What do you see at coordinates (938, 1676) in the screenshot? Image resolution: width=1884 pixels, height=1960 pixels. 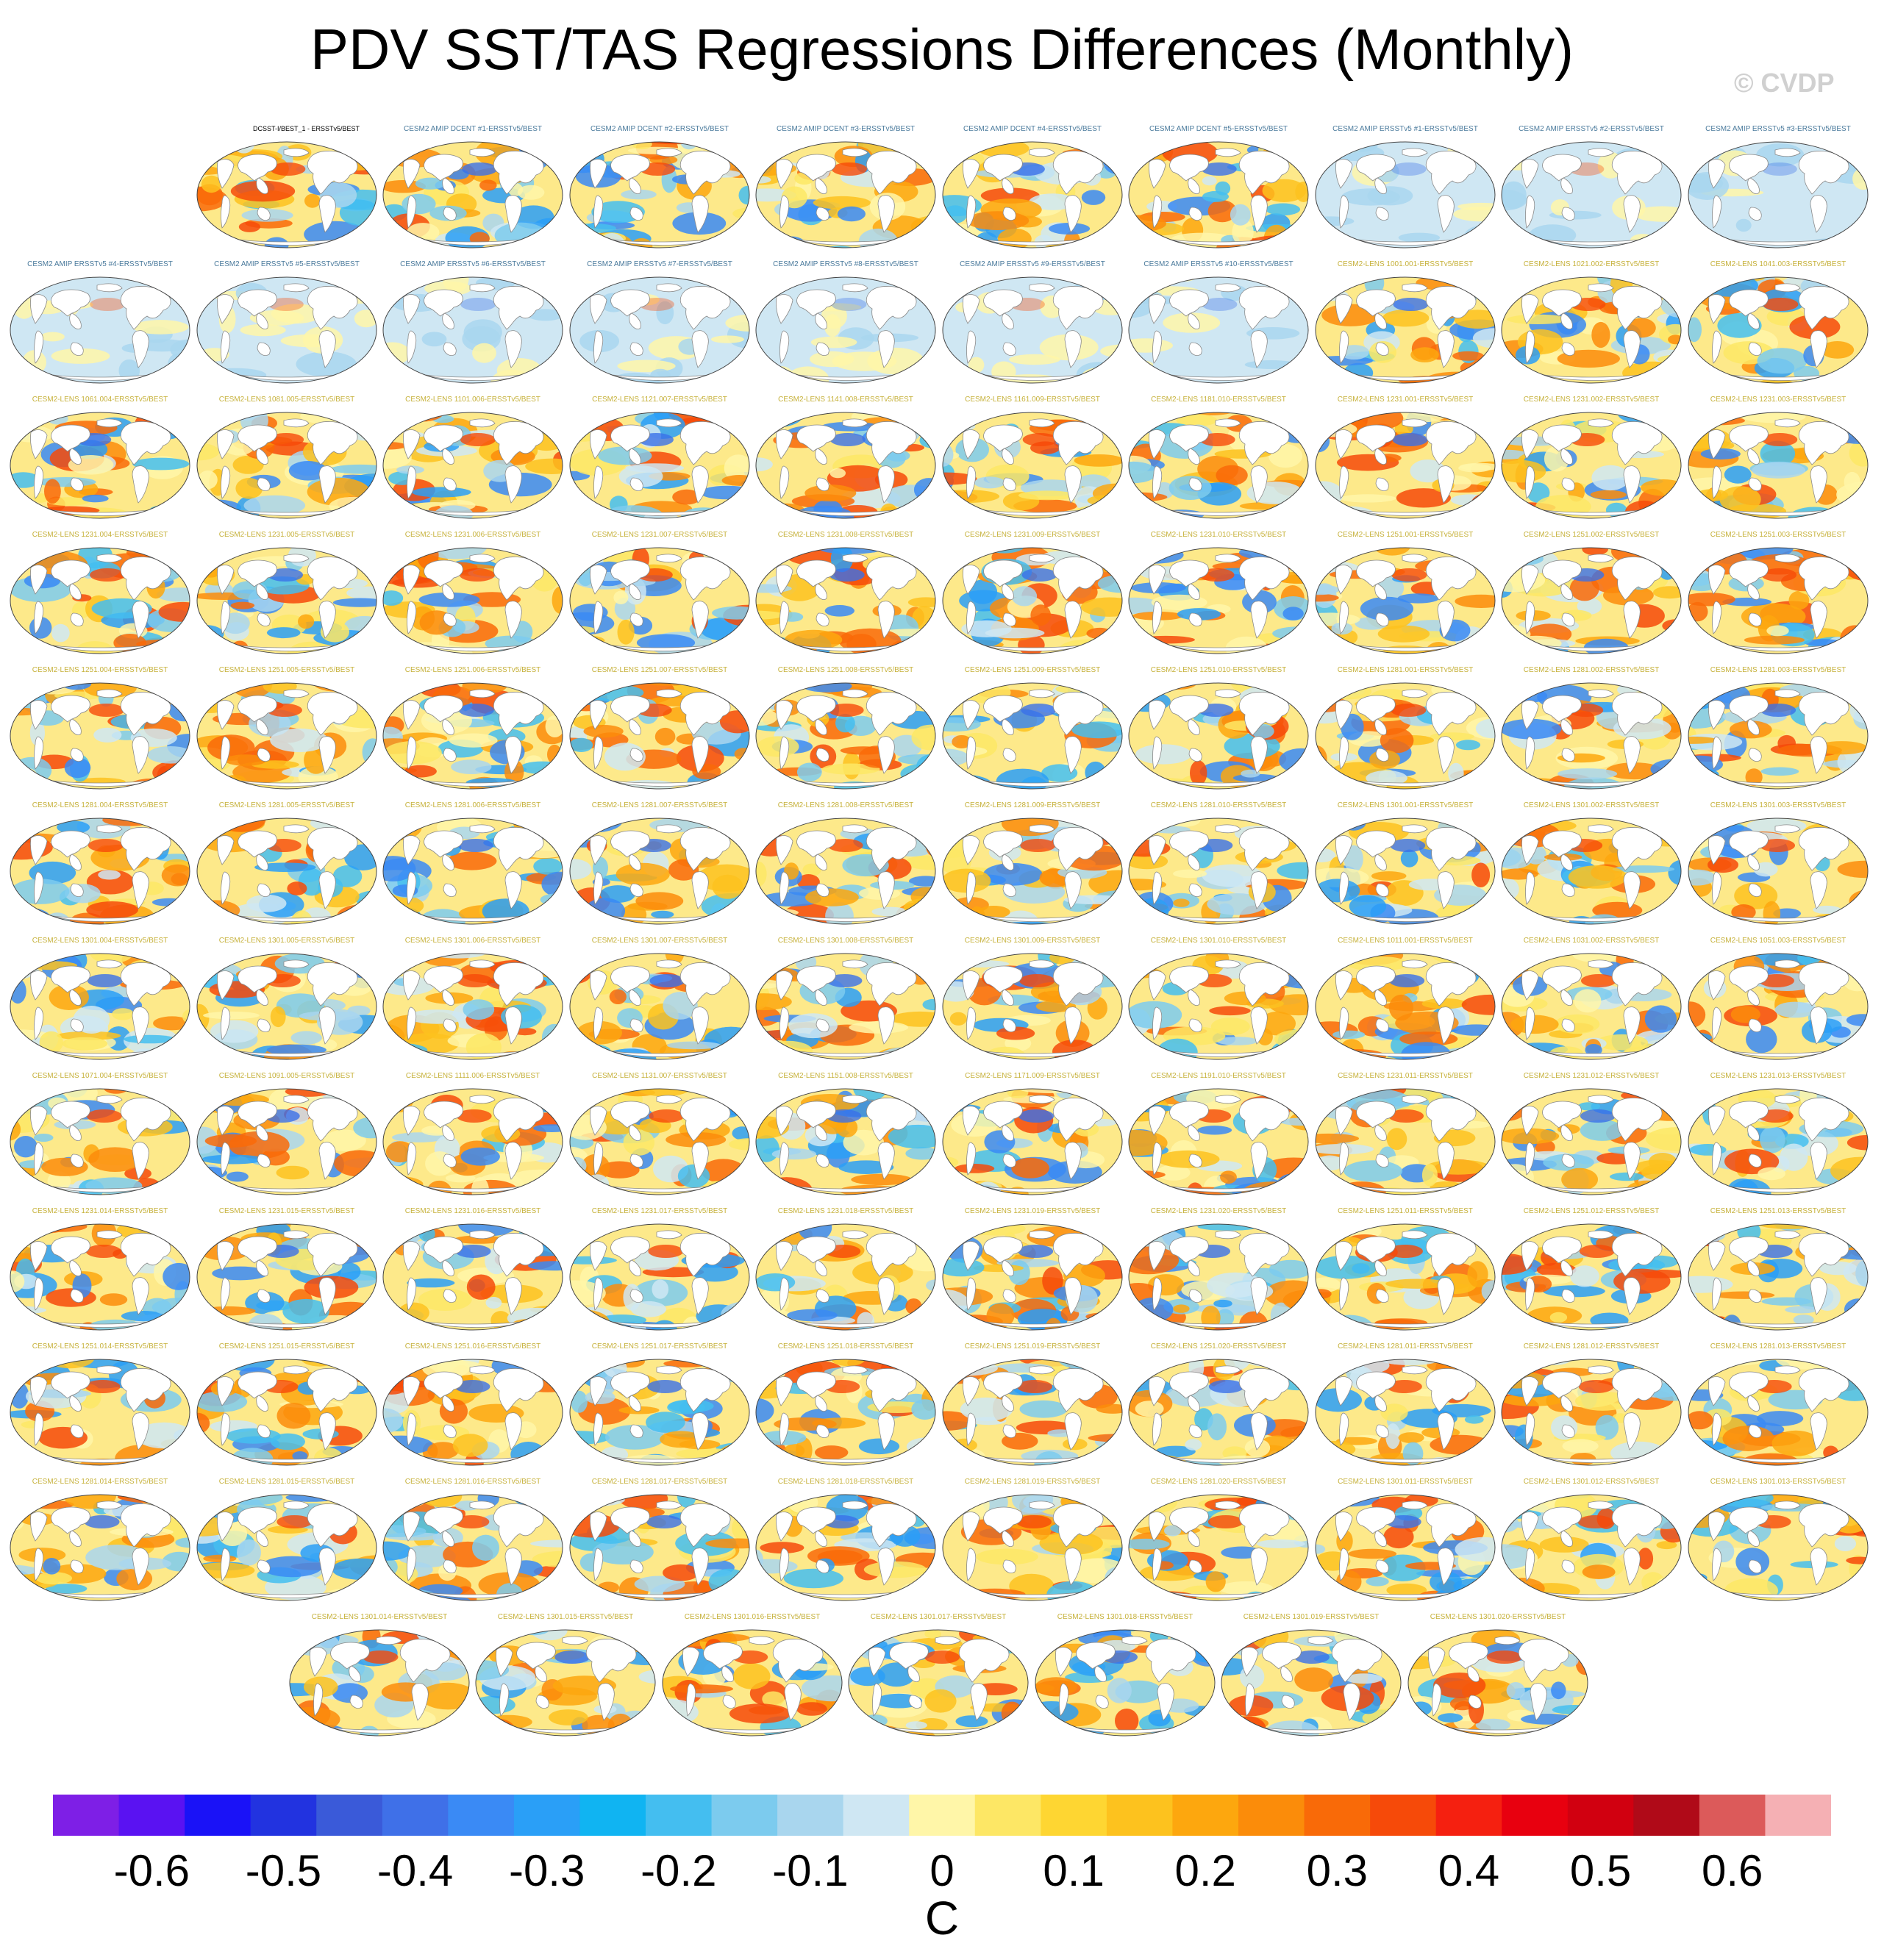 I see `map-panel: CESM2-LENS 1301.017-ERSSTv5/BEST` at bounding box center [938, 1676].